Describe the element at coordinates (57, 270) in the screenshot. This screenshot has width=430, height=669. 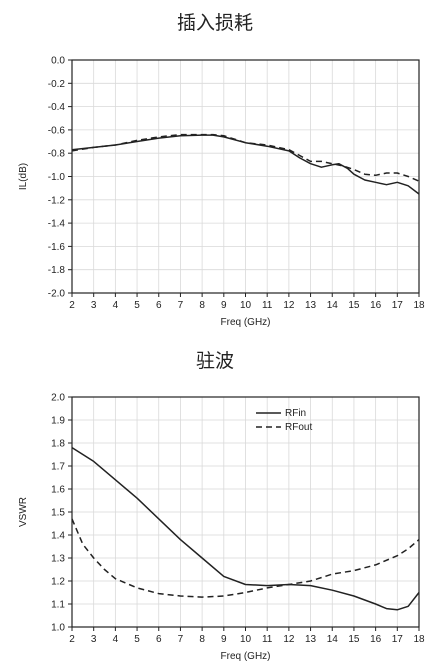
I see `y-tick-label: -1.8` at that location.